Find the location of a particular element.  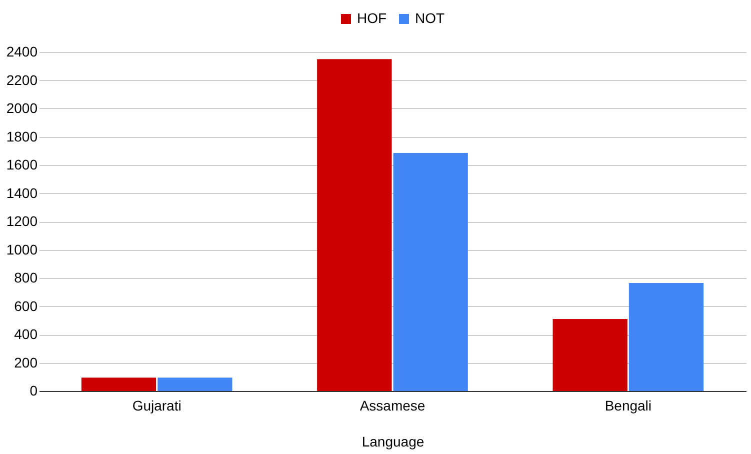

y-tick-label: 600 is located at coordinates (26, 306).